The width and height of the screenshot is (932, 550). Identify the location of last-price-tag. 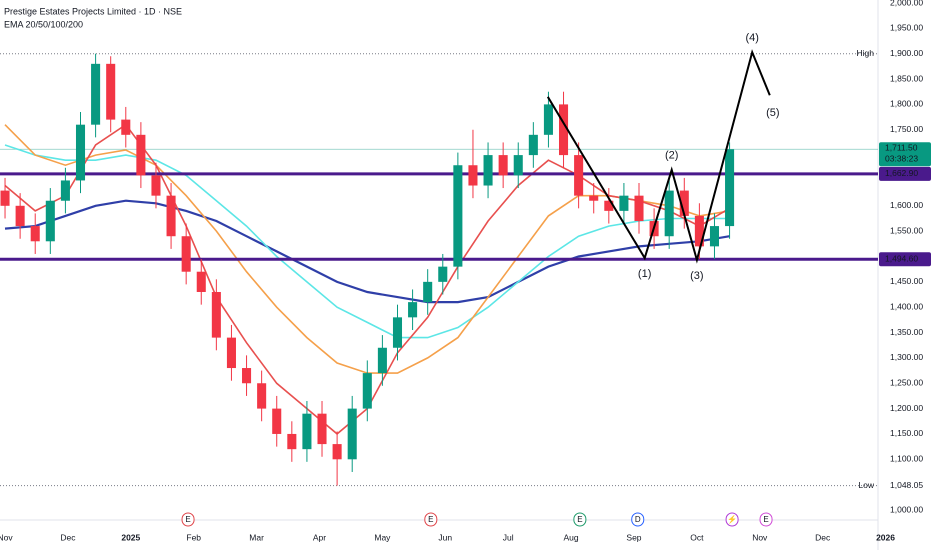
(905, 154).